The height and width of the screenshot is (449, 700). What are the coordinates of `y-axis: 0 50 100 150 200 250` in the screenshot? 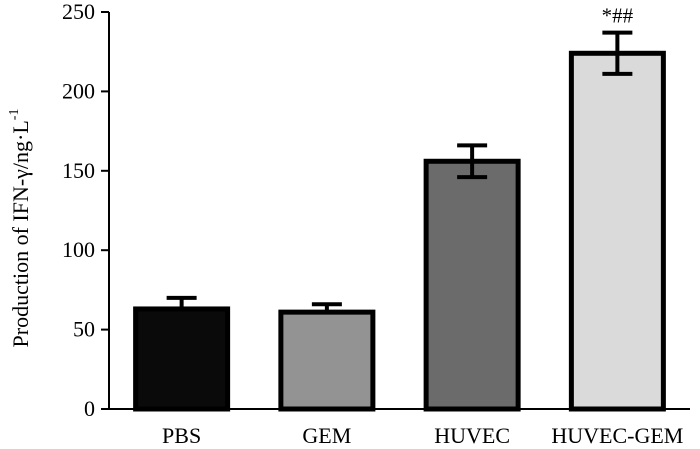 It's located at (86, 210).